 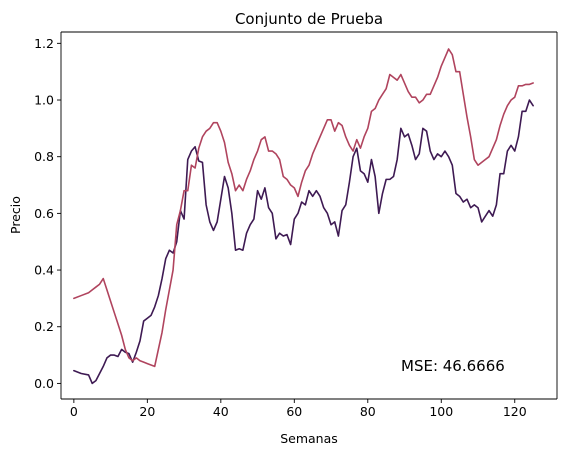 I want to click on x-axis-label: Semanas, so click(x=309, y=438).